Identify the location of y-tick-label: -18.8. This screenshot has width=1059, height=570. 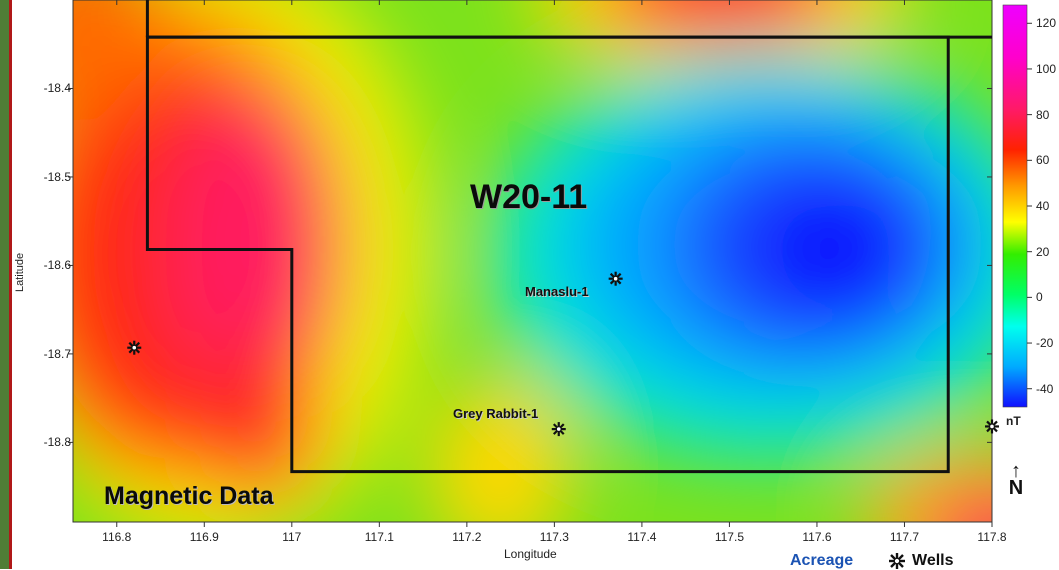
(57, 442).